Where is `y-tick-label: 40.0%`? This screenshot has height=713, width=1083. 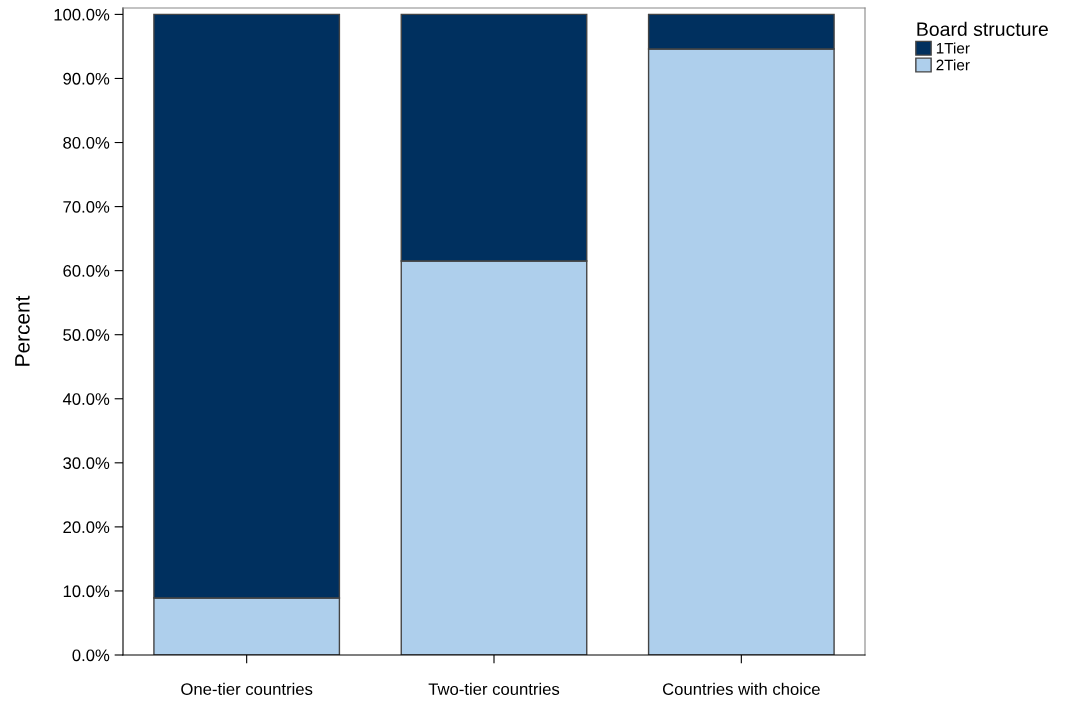 y-tick-label: 40.0% is located at coordinates (86, 399).